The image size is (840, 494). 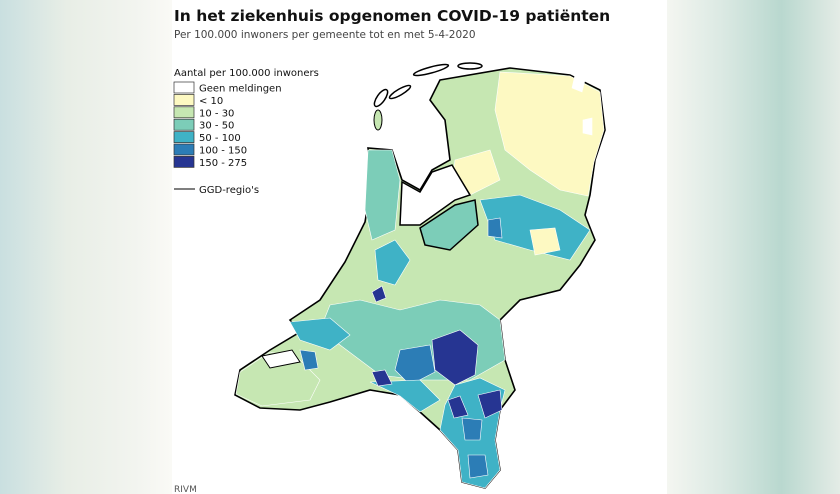 What do you see at coordinates (216, 126) in the screenshot?
I see `legend-label: 30 - 50` at bounding box center [216, 126].